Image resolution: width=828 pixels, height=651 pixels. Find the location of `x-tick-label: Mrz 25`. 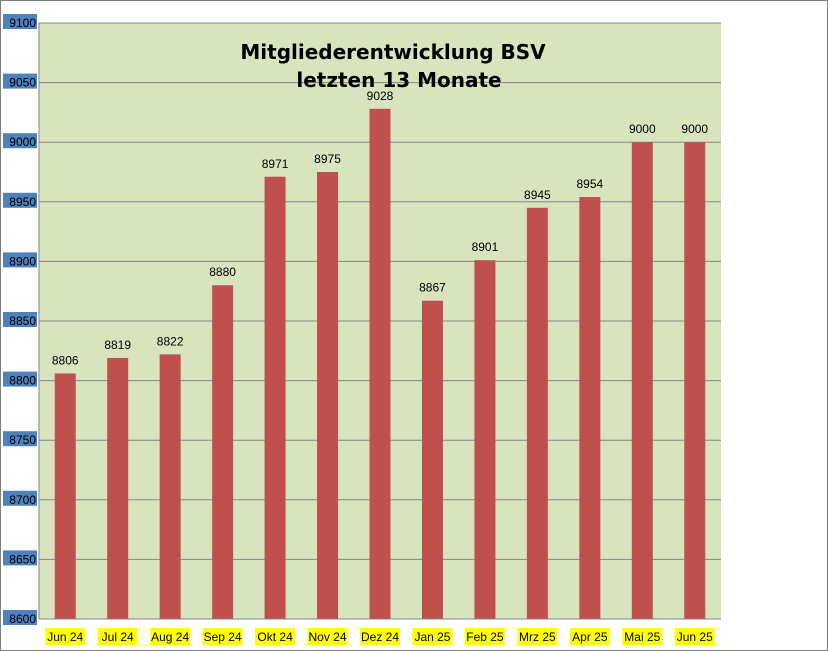

x-tick-label: Mrz 25 is located at coordinates (537, 637).